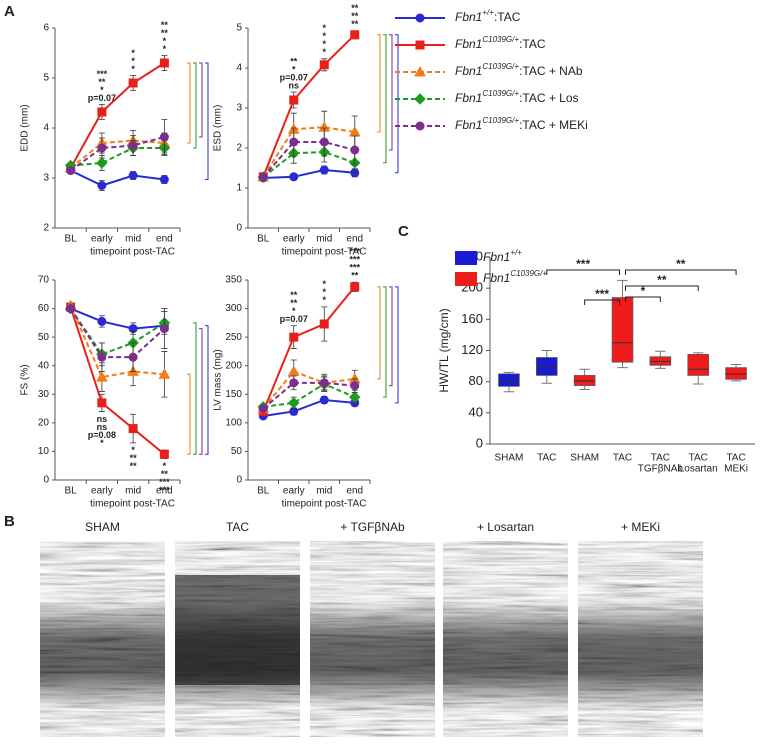 Image resolution: width=763 pixels, height=746 pixels. What do you see at coordinates (44, 394) in the screenshot?
I see `y-tick-label: 30` at bounding box center [44, 394].